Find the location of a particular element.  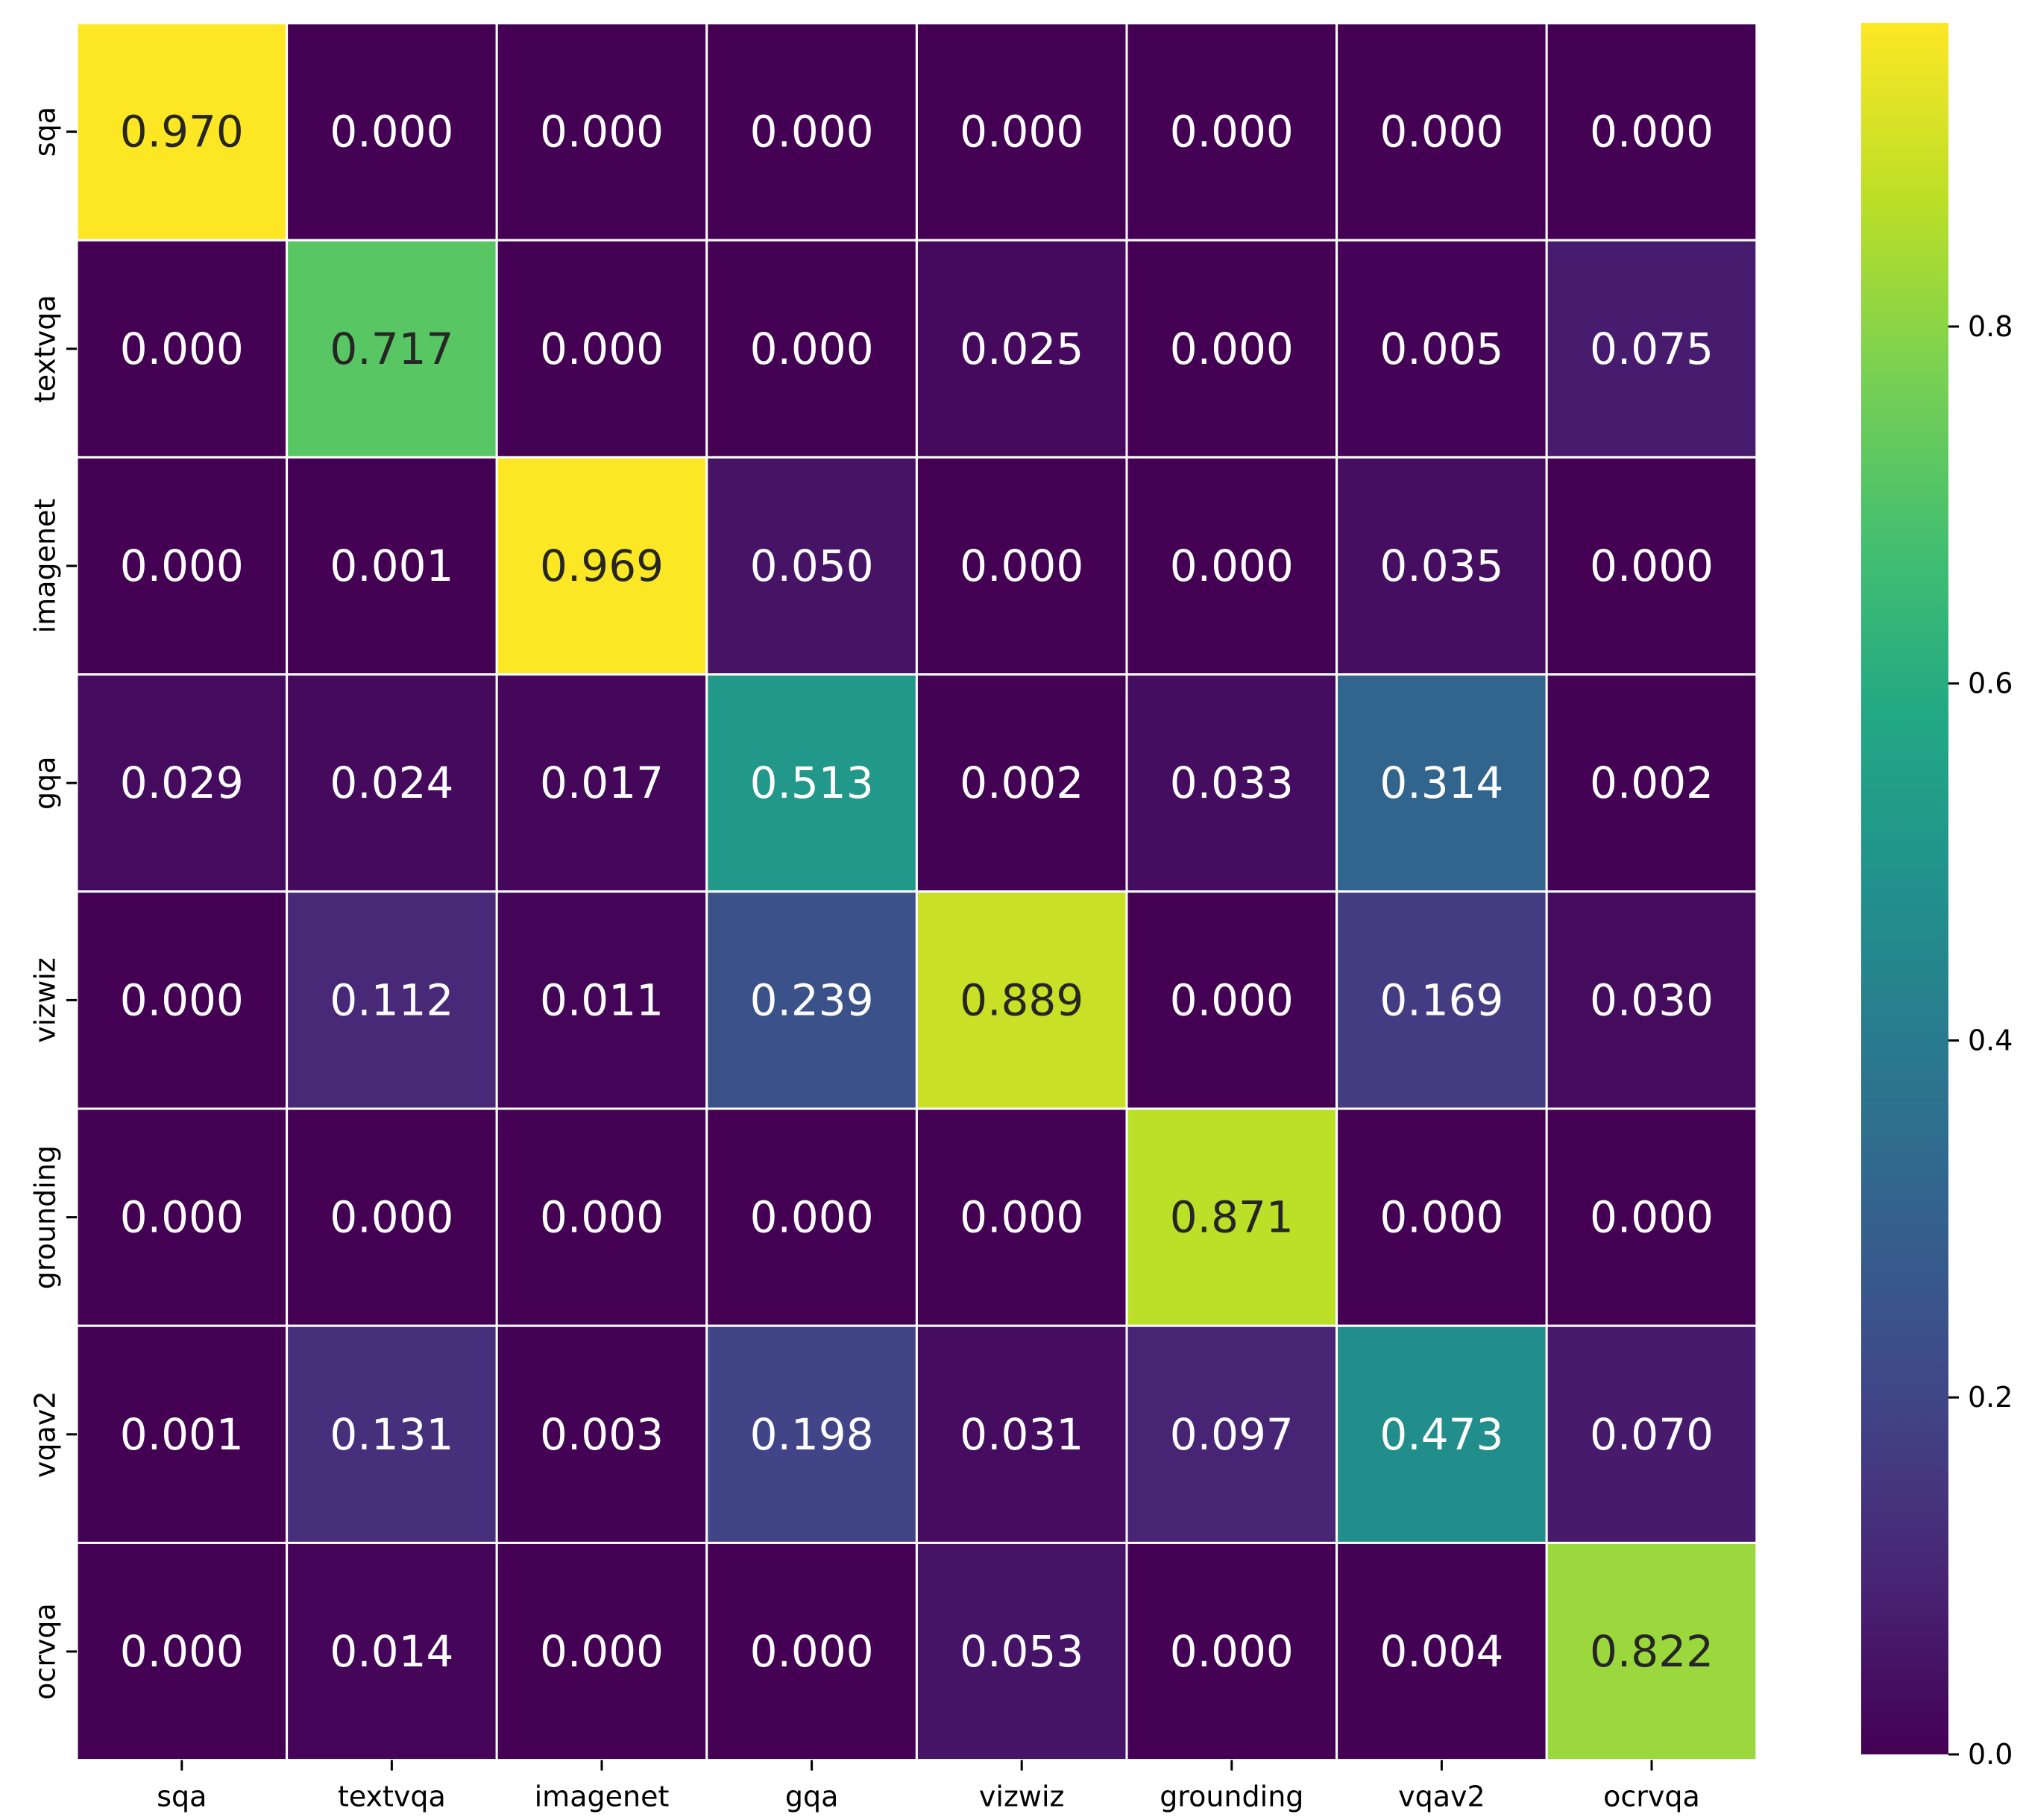

x-tick-label: ocrvqa is located at coordinates (1651, 1796).